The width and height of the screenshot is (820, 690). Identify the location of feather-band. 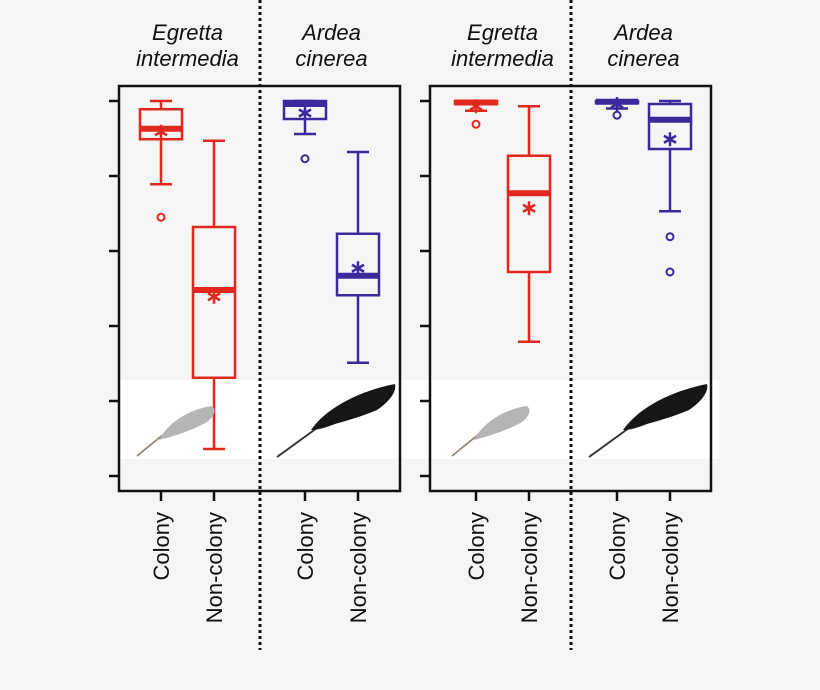
(420, 419).